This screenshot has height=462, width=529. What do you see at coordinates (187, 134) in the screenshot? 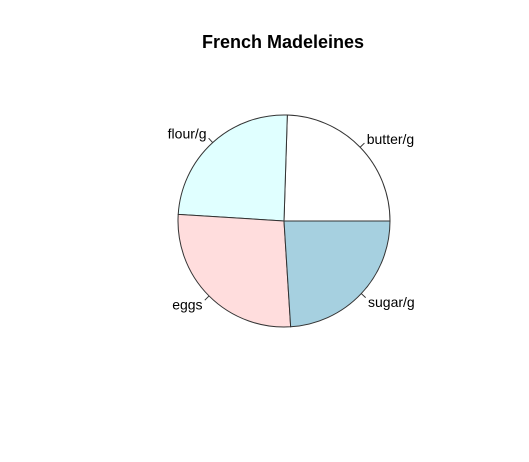
I see `pie-label-flour-g: flour/g` at bounding box center [187, 134].